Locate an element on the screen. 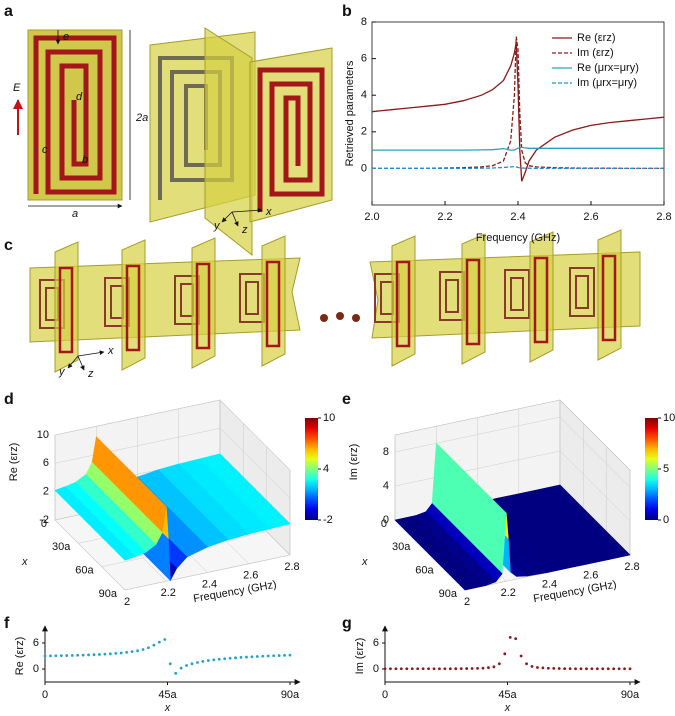 Image resolution: width=675 pixels, height=716 pixels. panel-label: b is located at coordinates (347, 11).